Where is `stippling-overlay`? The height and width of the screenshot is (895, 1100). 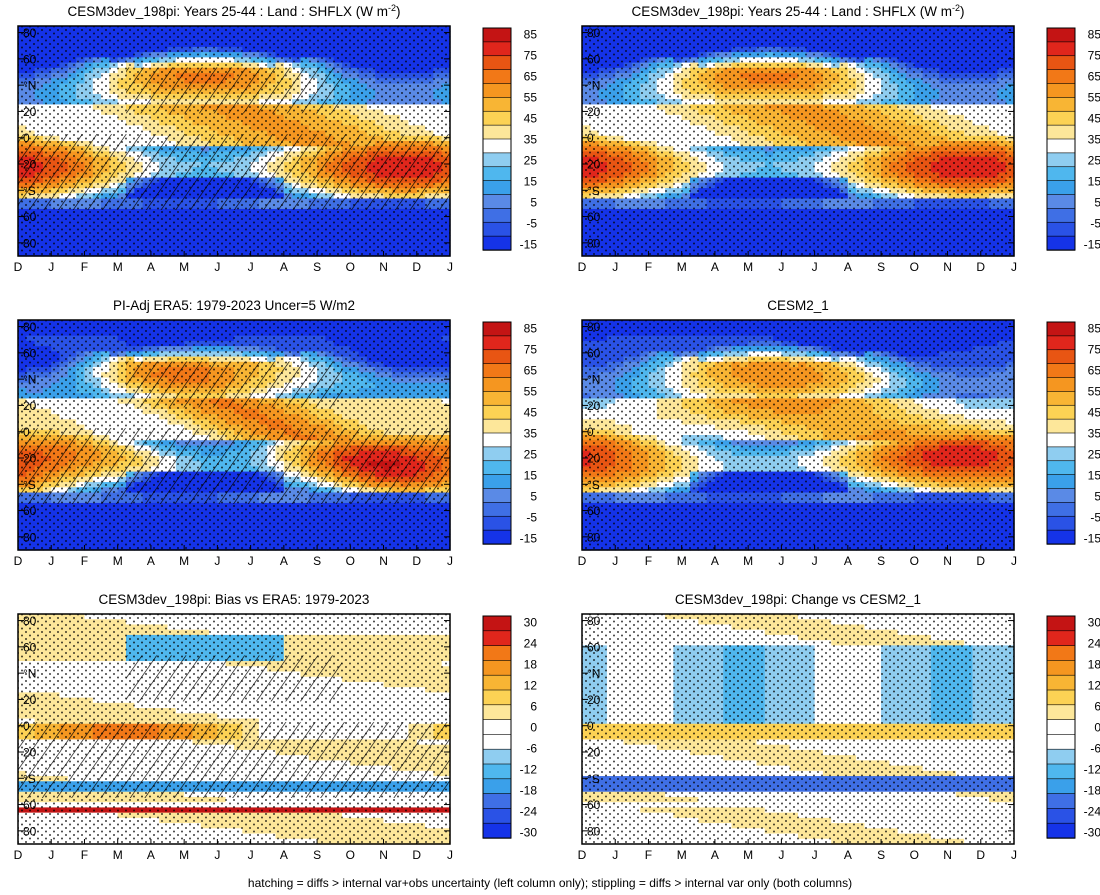 stippling-overlay is located at coordinates (798, 141).